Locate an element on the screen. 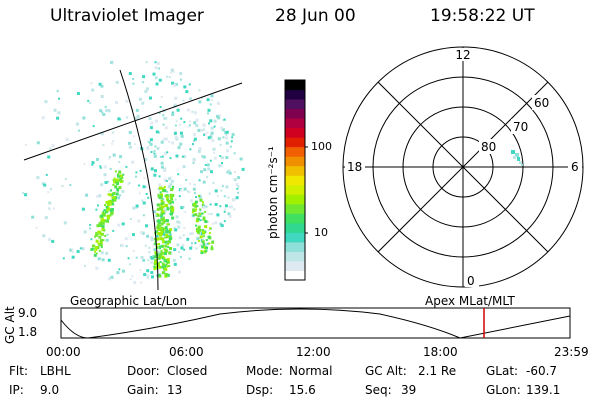 This screenshot has width=600, height=400. glat-value: -60.7 is located at coordinates (542, 371).